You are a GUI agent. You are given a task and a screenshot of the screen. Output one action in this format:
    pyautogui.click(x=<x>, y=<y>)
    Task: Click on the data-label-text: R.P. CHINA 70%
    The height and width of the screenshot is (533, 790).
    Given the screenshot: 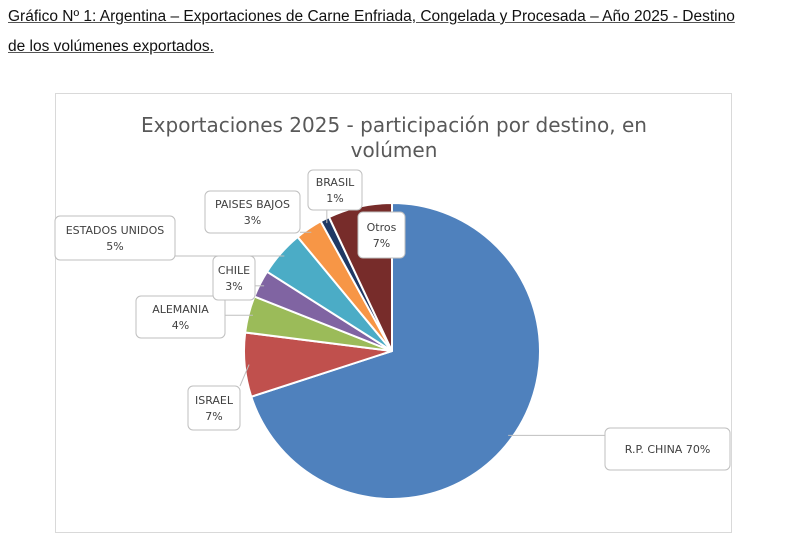 What is the action you would take?
    pyautogui.click(x=668, y=449)
    